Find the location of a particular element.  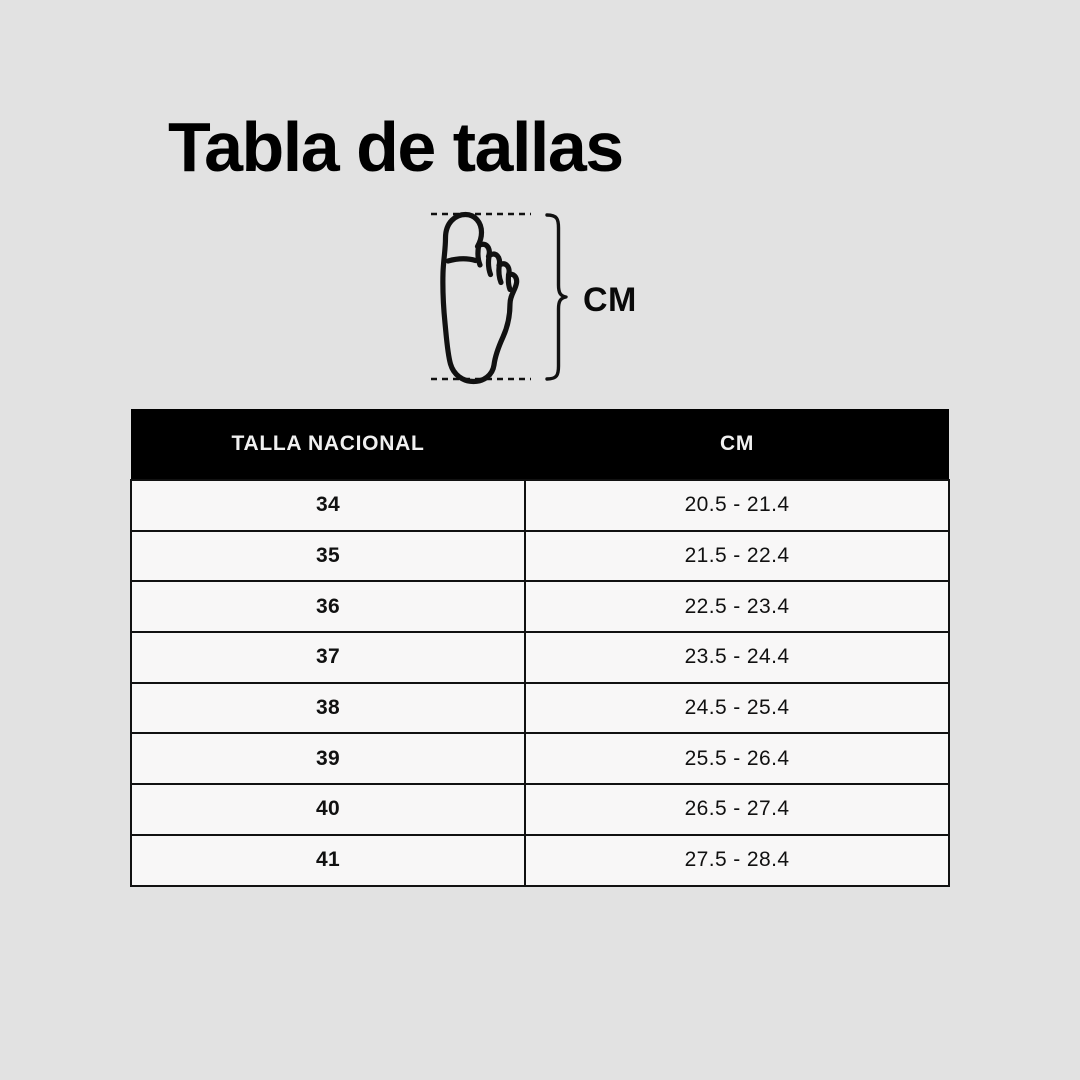

table-row: 34 20.5 - 21.4 is located at coordinates (540, 505).